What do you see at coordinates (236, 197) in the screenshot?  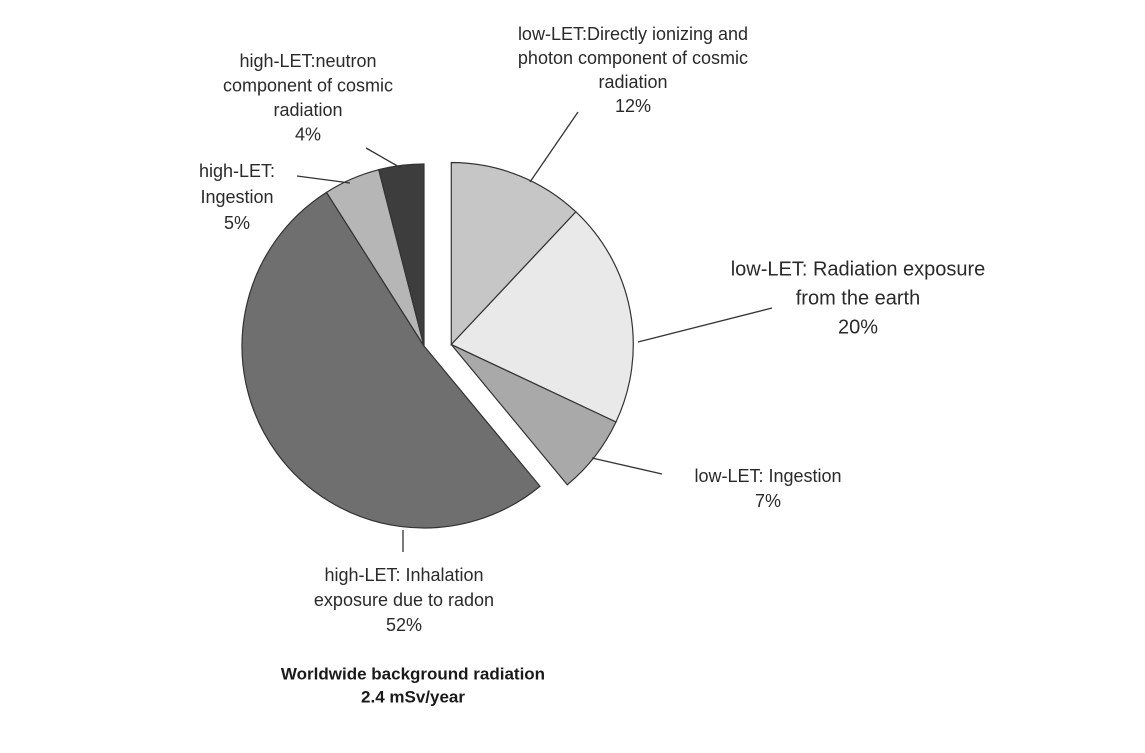 I see `slice-label: Ingestion` at bounding box center [236, 197].